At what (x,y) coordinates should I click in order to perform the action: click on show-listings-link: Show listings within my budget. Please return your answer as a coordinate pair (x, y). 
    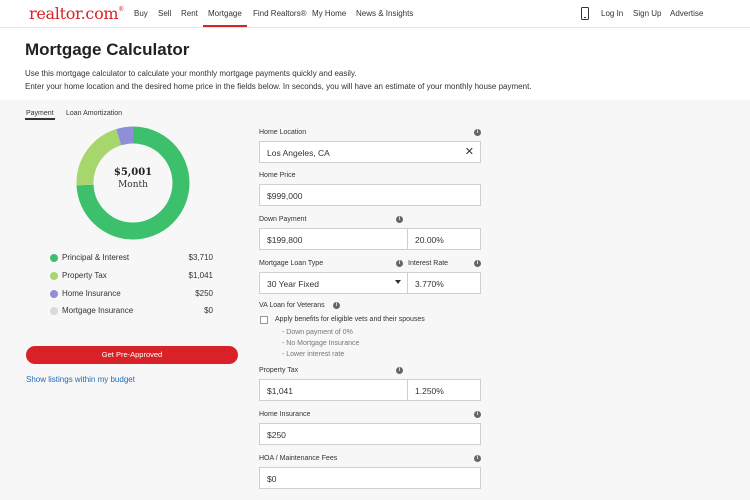
    Looking at the image, I should click on (80, 379).